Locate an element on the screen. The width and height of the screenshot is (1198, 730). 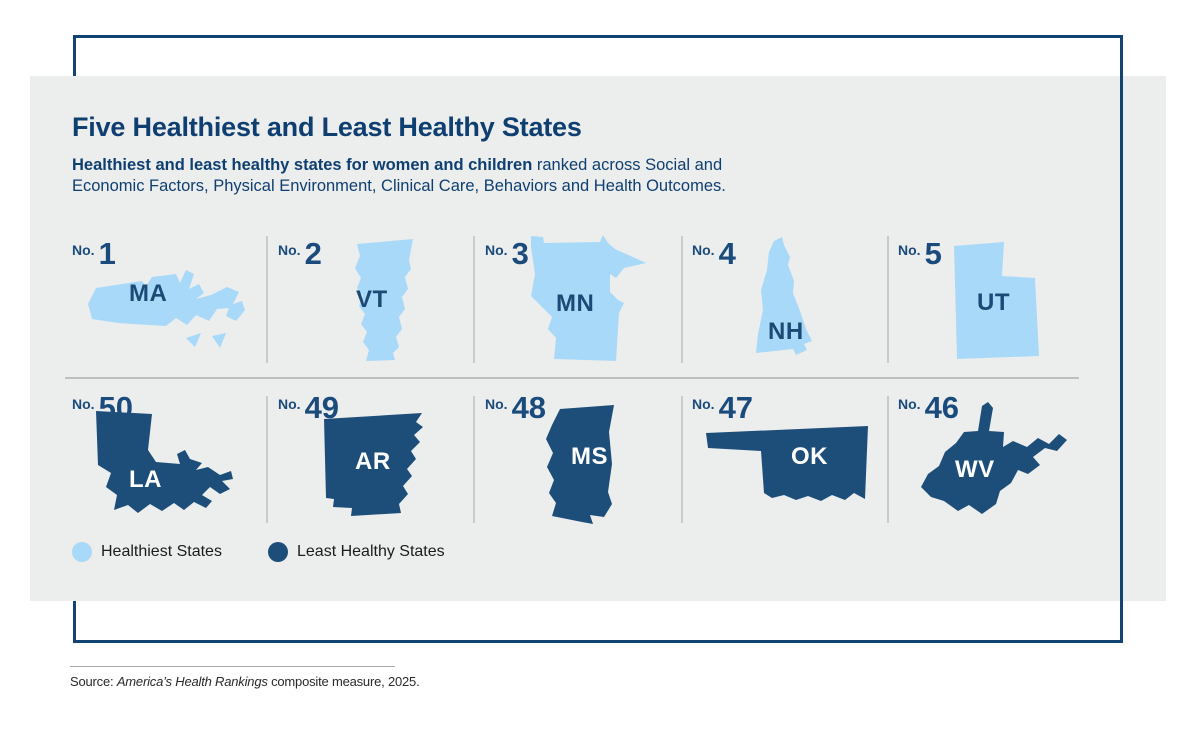
state-shape-massachusetts: MA is located at coordinates (166, 311).